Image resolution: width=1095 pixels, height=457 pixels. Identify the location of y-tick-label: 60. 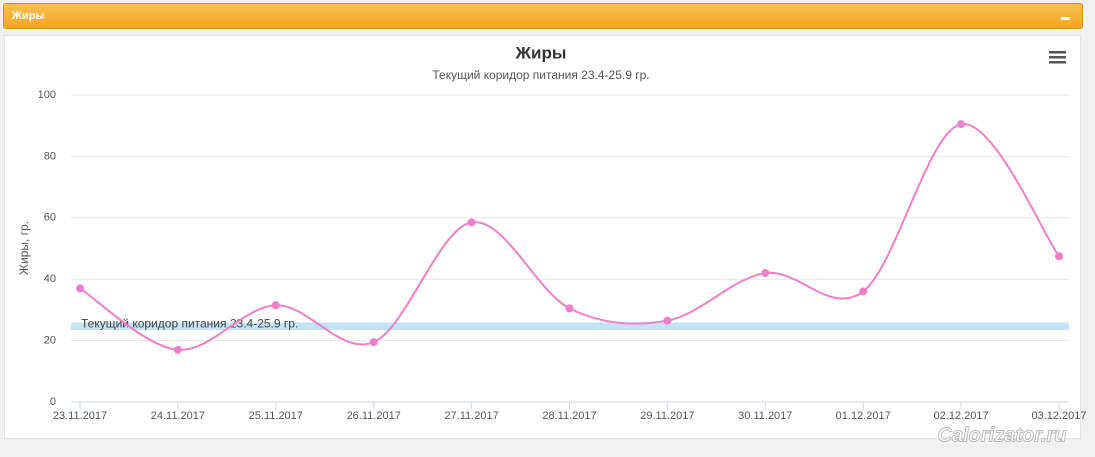
(50, 218).